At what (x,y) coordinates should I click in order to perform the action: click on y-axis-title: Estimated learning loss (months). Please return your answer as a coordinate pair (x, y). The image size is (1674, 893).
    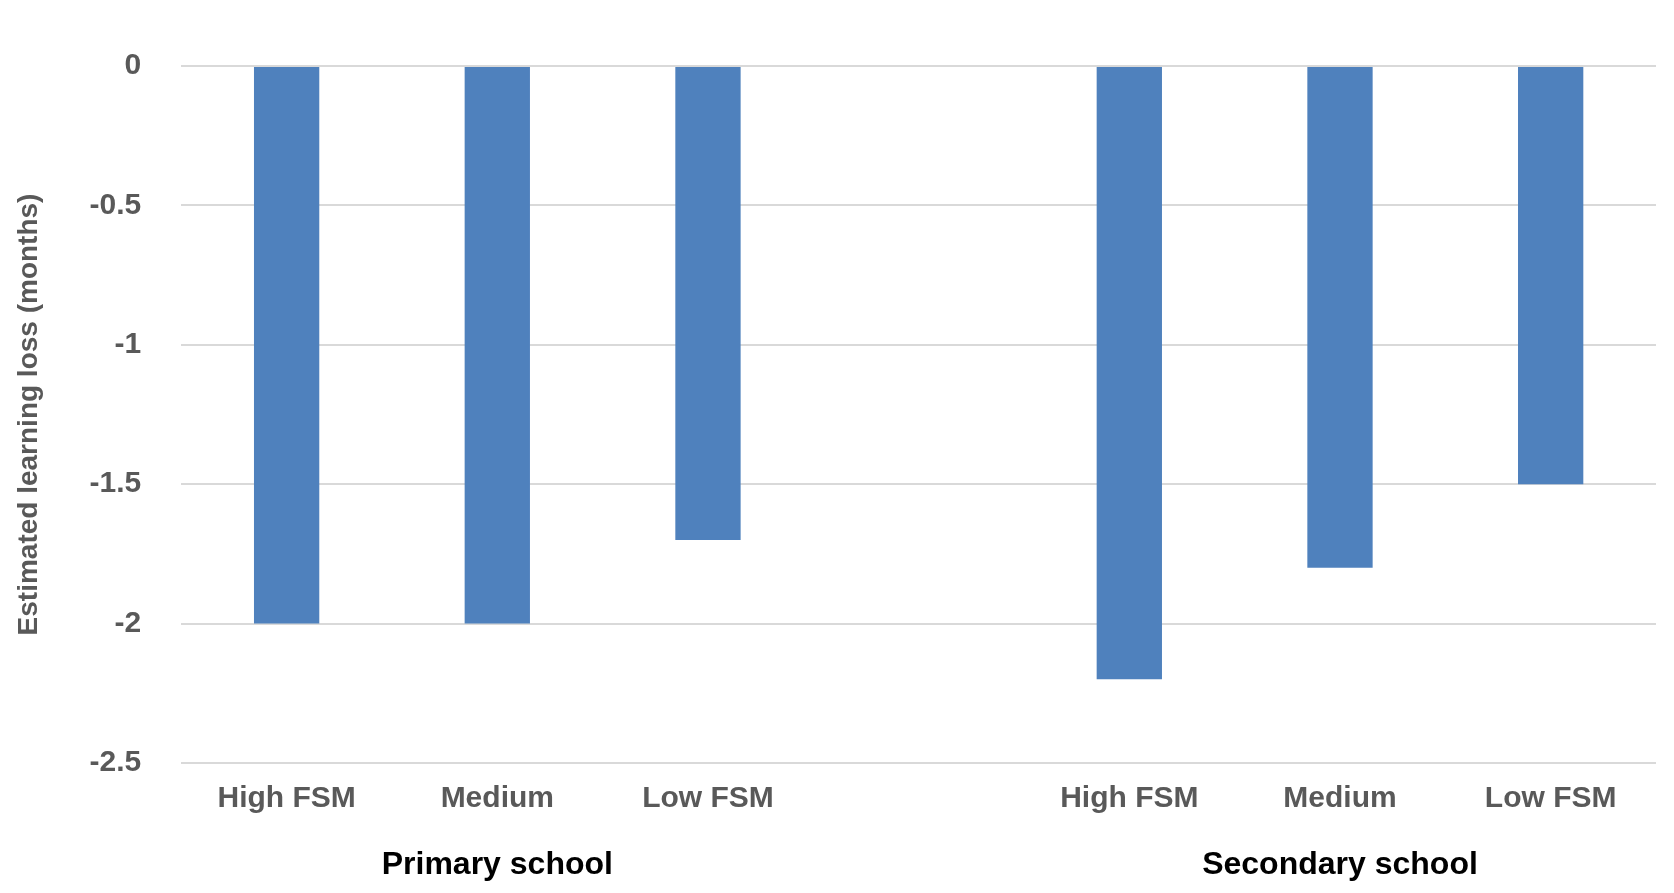
    Looking at the image, I should click on (27, 414).